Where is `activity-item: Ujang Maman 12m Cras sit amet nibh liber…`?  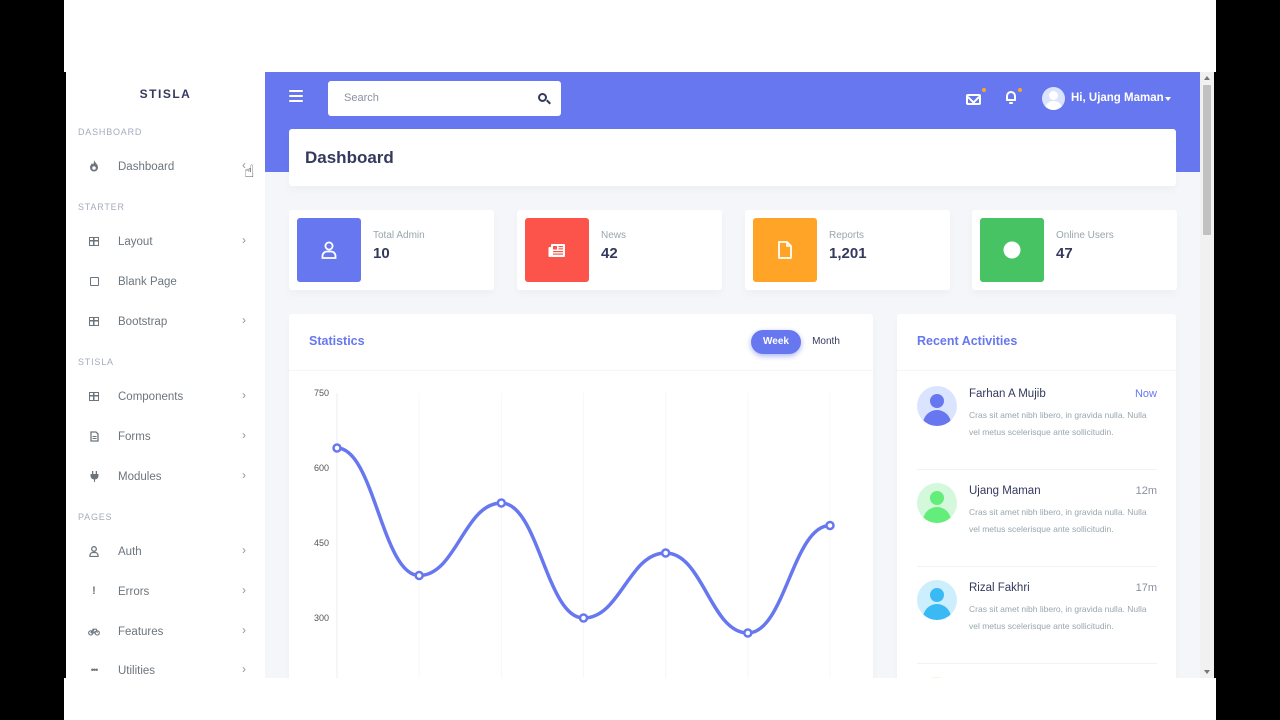 activity-item: Ujang Maman 12m Cras sit amet nibh liber… is located at coordinates (1037, 528).